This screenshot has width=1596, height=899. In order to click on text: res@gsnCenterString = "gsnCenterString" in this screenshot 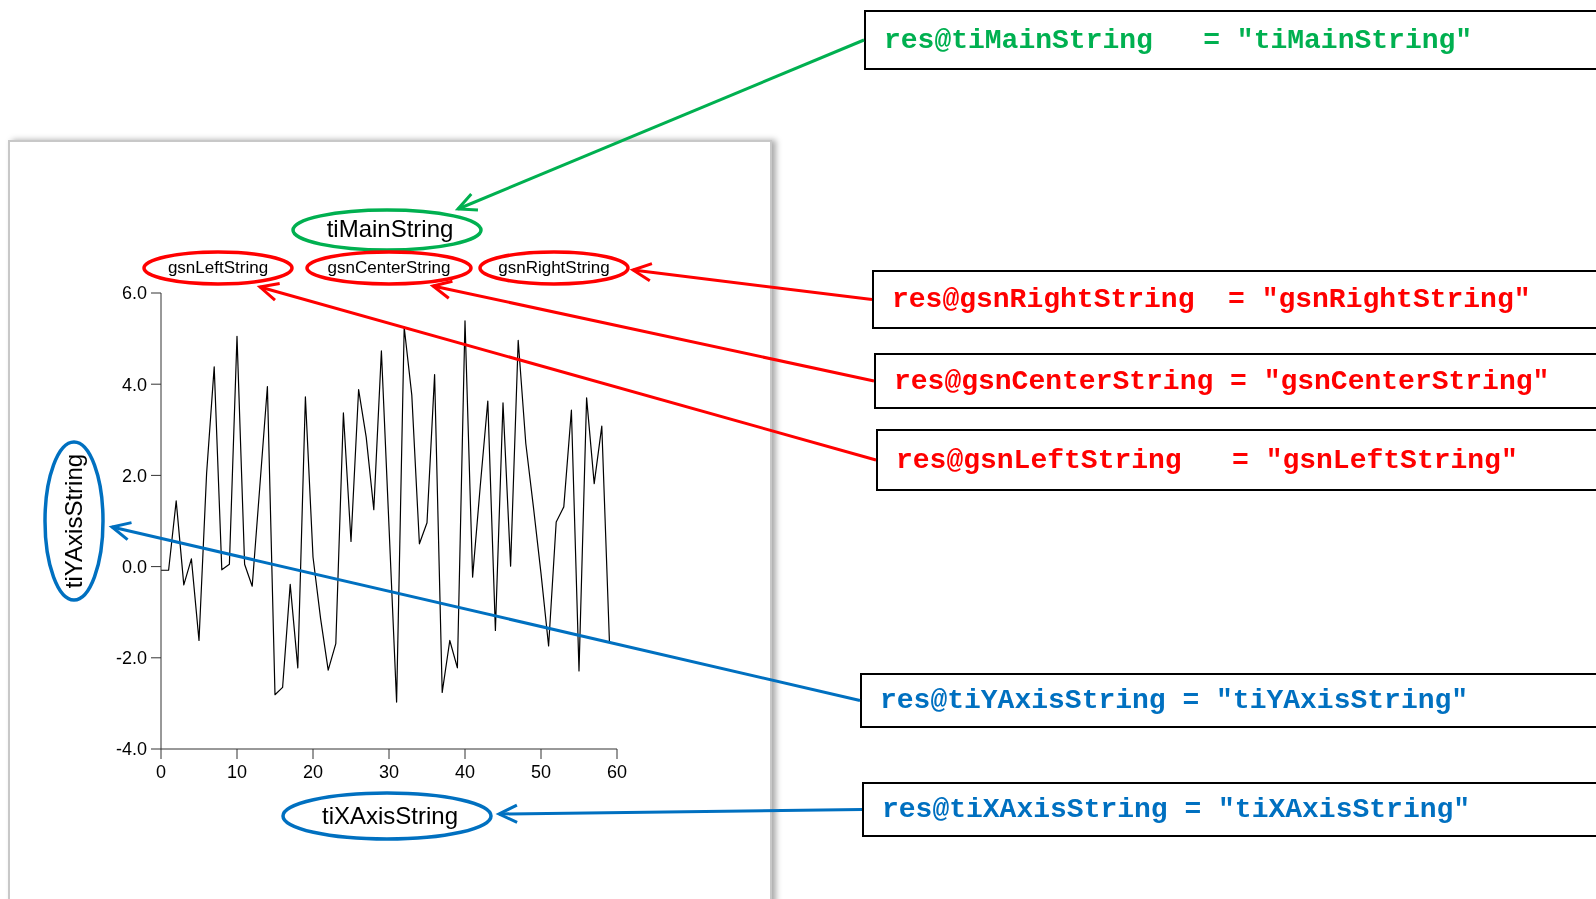, I will do `click(1235, 381)`.